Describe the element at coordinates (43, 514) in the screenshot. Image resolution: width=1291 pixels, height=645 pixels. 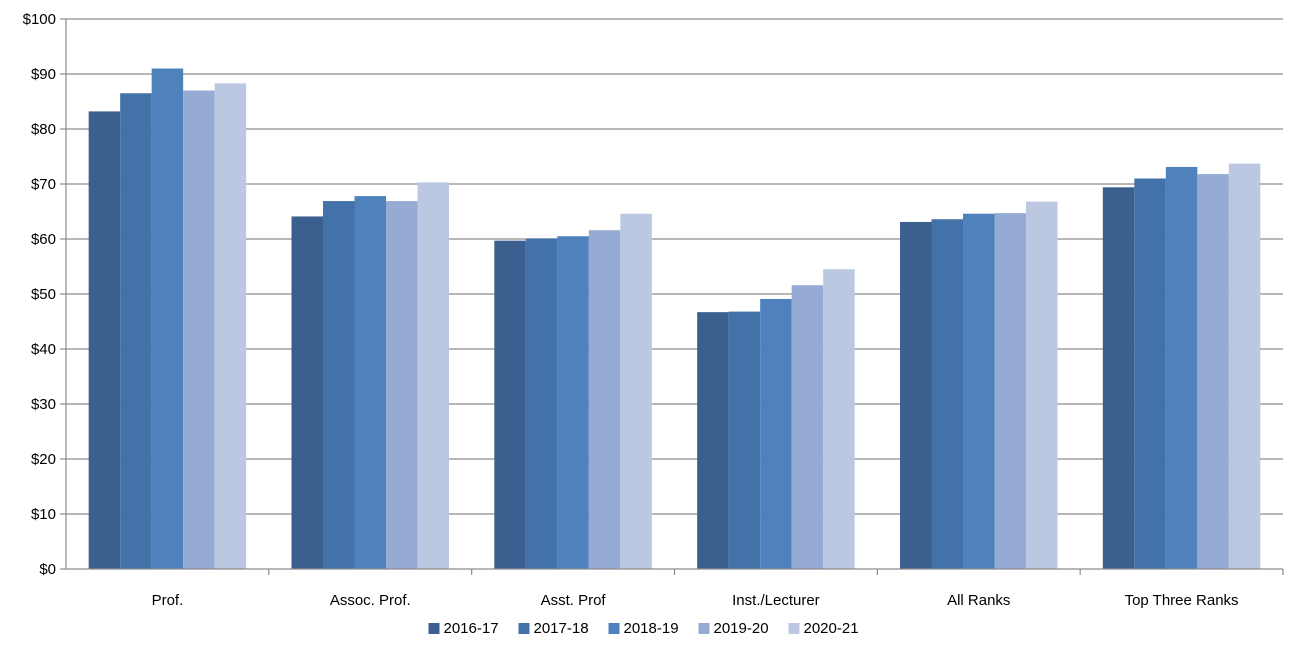
I see `y-tick-label: $10` at that location.